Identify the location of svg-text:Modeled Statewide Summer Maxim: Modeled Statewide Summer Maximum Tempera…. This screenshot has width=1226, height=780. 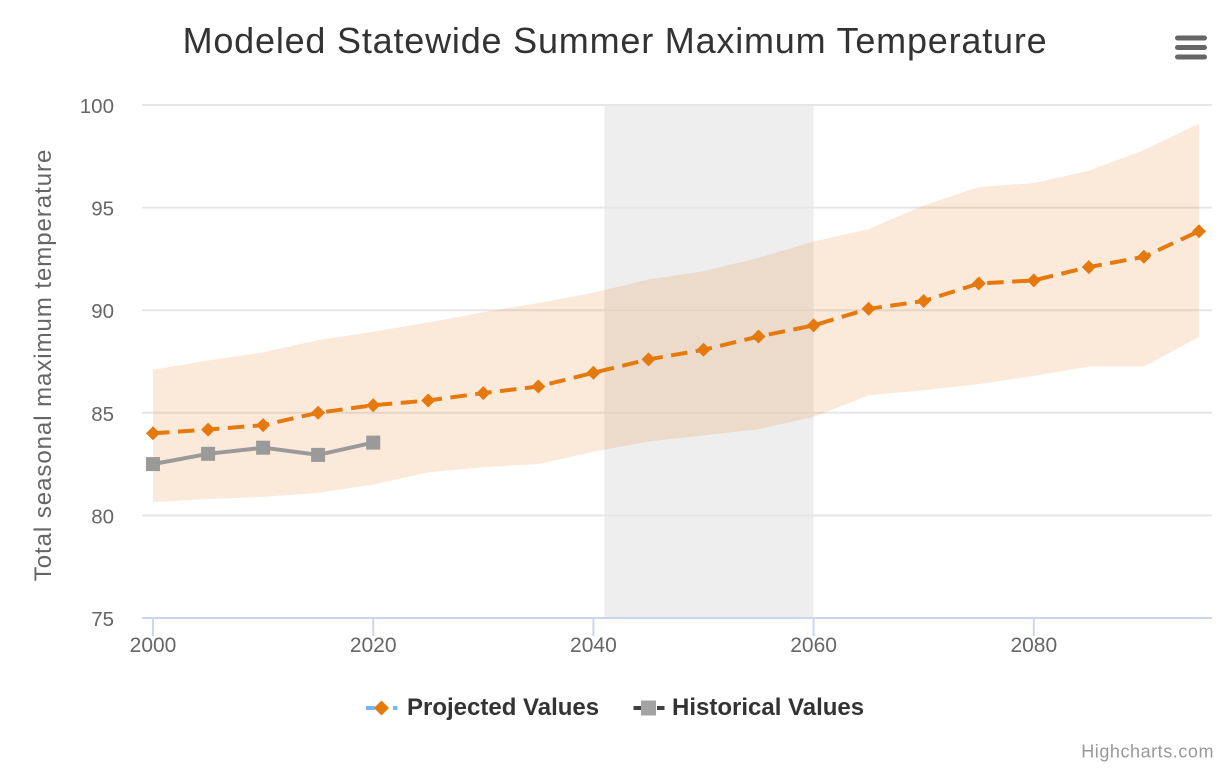
(615, 40).